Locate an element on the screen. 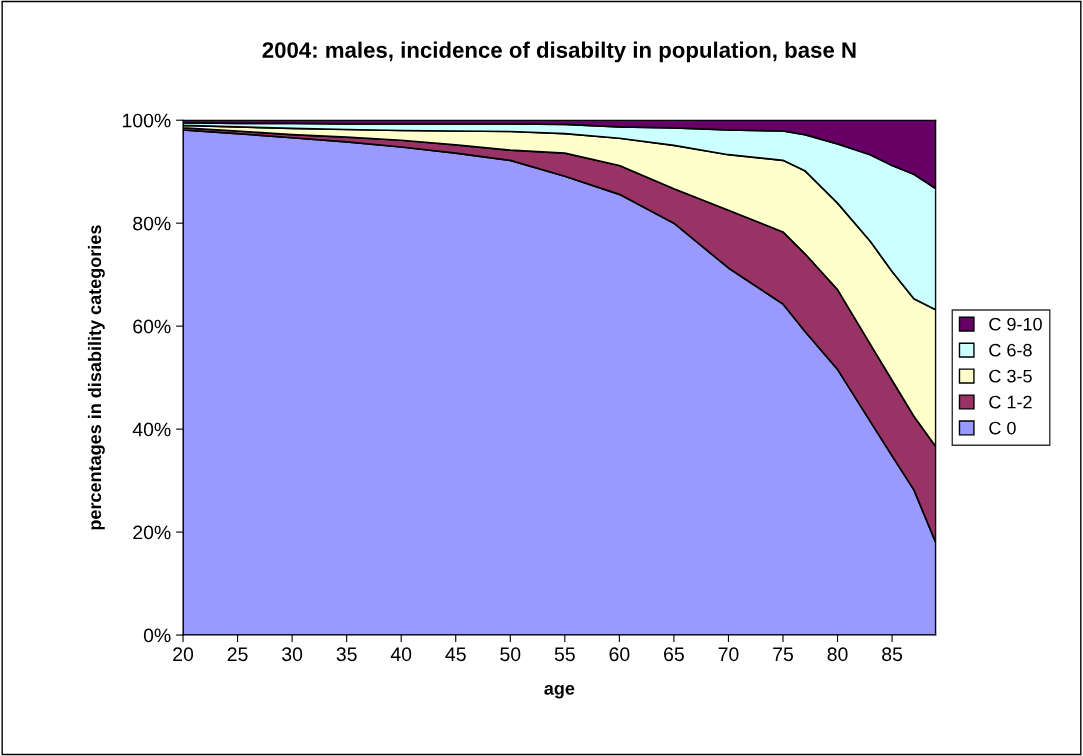 The width and height of the screenshot is (1083, 756). legend-label: C 1-2 is located at coordinates (1010, 402).